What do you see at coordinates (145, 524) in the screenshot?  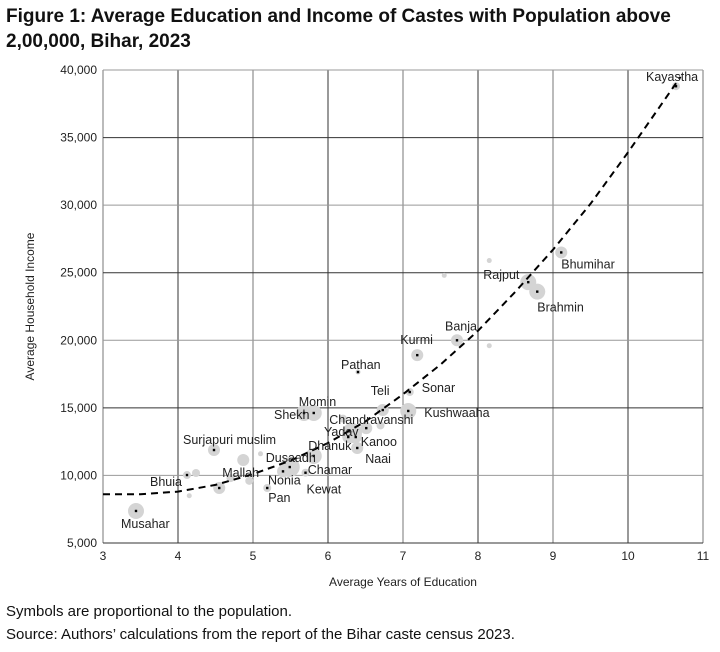 I see `point-label: Musahar` at bounding box center [145, 524].